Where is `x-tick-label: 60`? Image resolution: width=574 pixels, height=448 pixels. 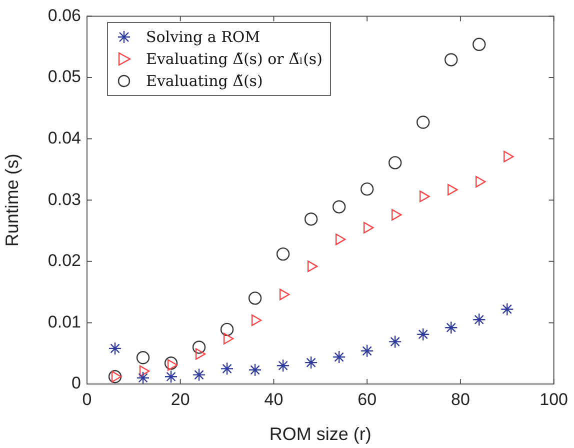 x-tick-label: 60 is located at coordinates (367, 399).